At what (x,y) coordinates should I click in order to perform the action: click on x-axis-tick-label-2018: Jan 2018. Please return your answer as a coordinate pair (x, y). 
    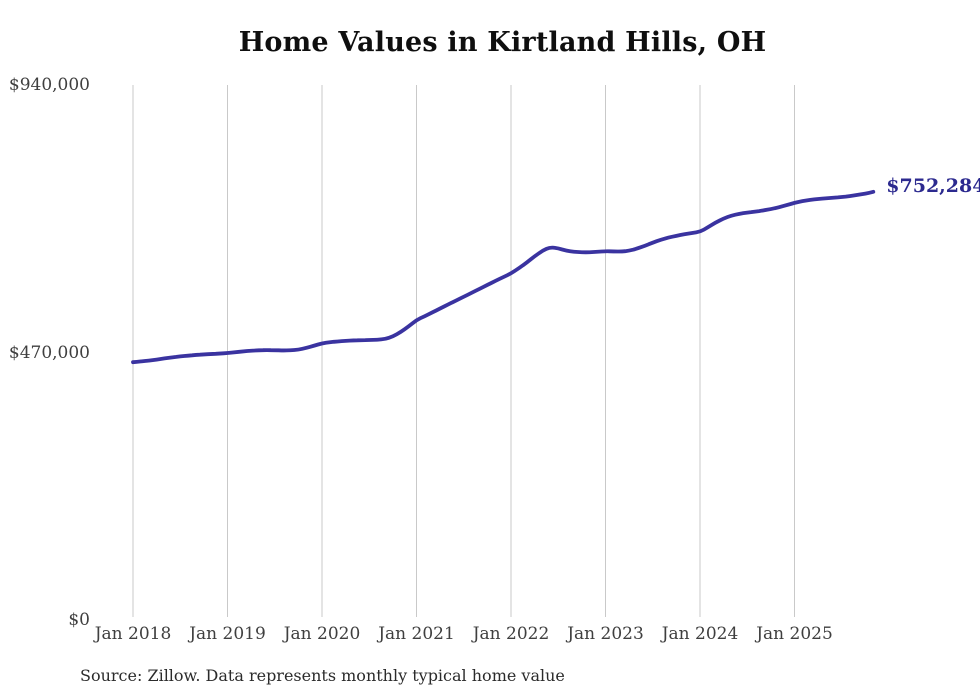
    Looking at the image, I should click on (133, 634).